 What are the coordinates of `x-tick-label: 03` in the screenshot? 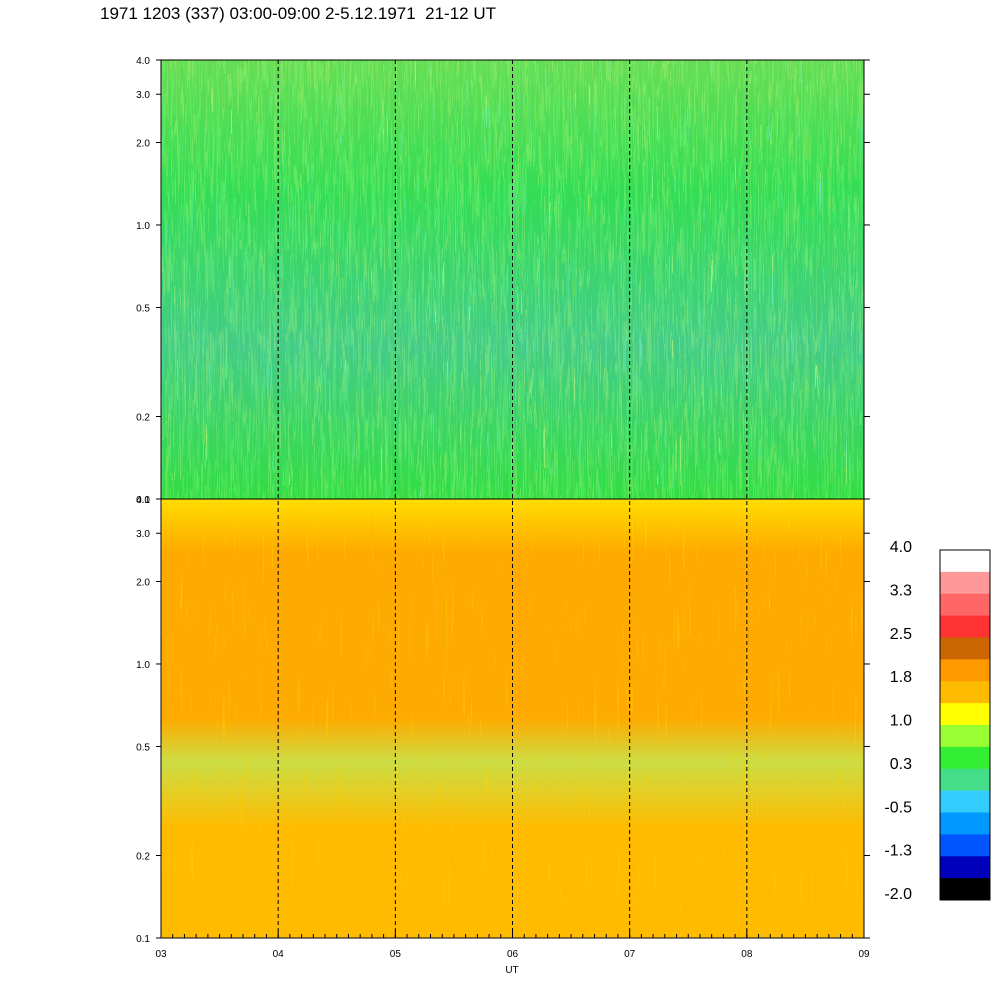 It's located at (161, 954).